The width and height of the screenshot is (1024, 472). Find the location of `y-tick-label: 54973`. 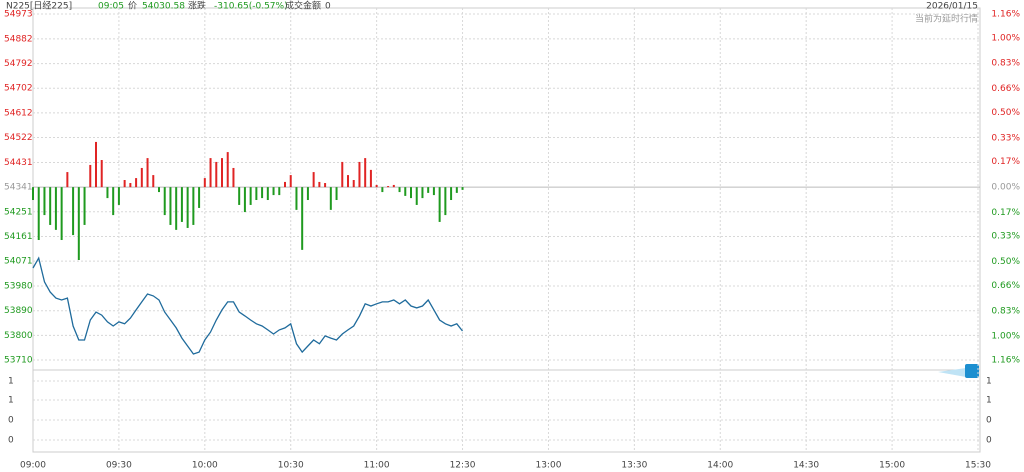

y-tick-label: 54973 is located at coordinates (18, 15).